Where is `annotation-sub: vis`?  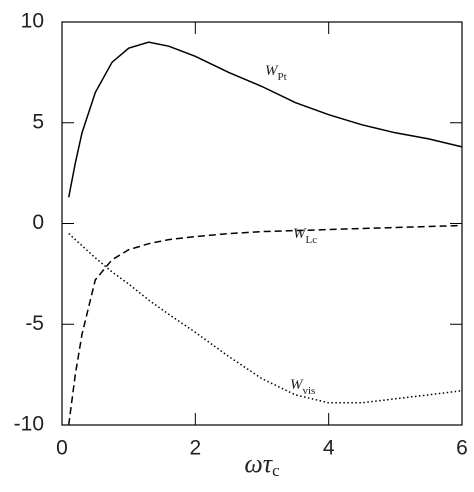 annotation-sub: vis is located at coordinates (309, 391).